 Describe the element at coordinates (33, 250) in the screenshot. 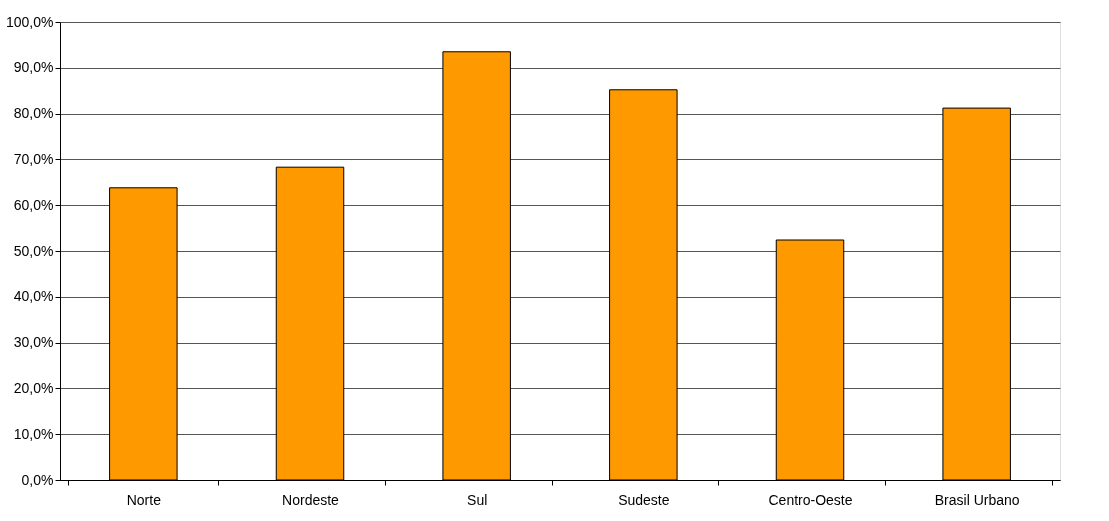

I see `y-tick-label: 50,0%` at that location.